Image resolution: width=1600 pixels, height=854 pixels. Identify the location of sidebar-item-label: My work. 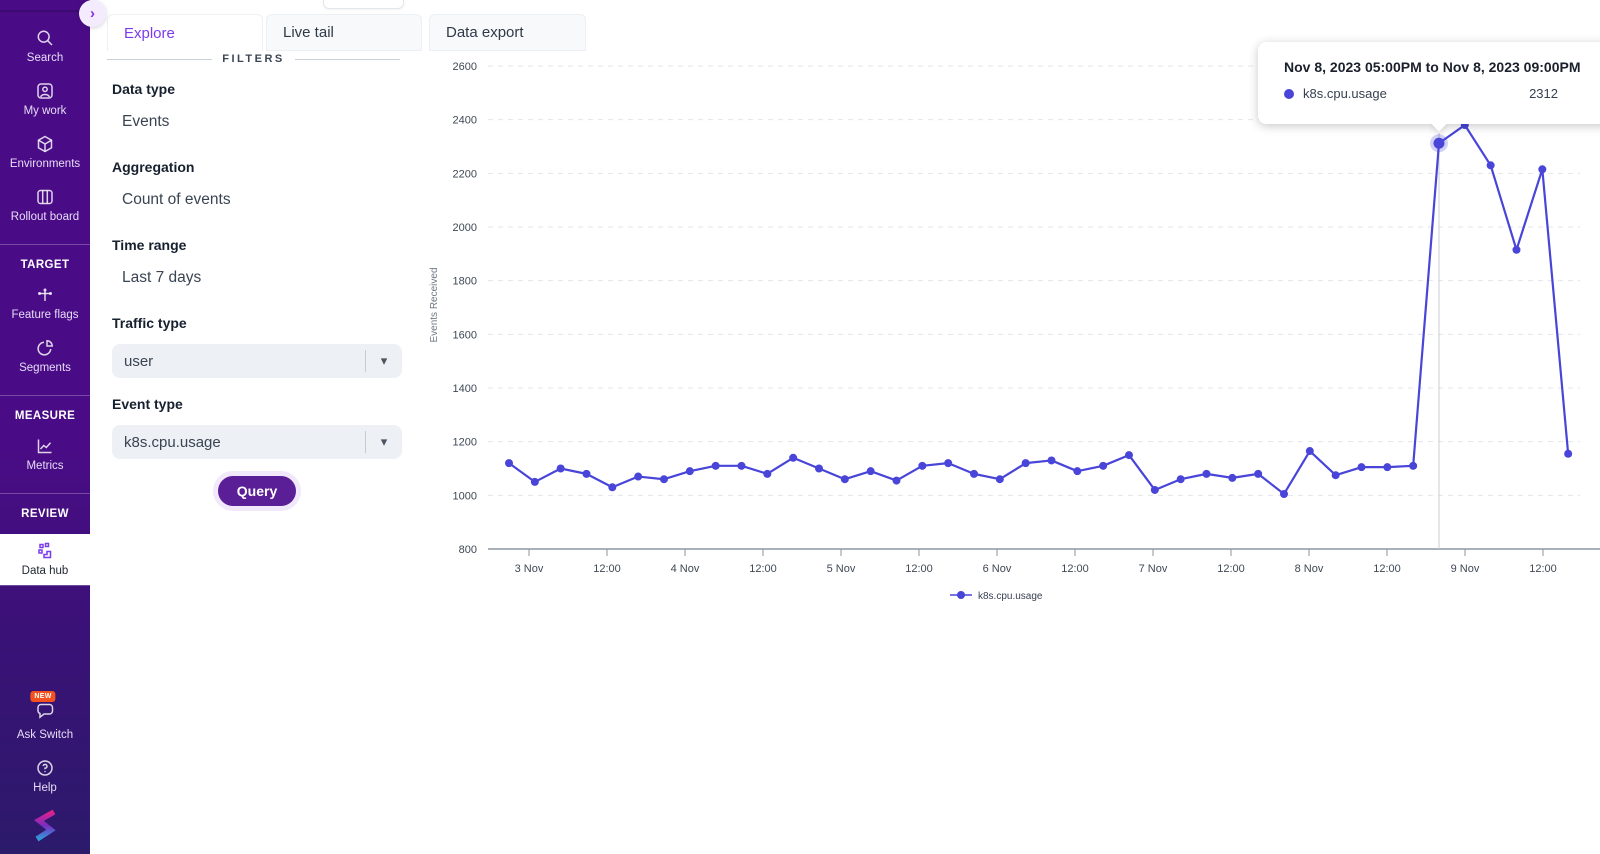
(45, 111).